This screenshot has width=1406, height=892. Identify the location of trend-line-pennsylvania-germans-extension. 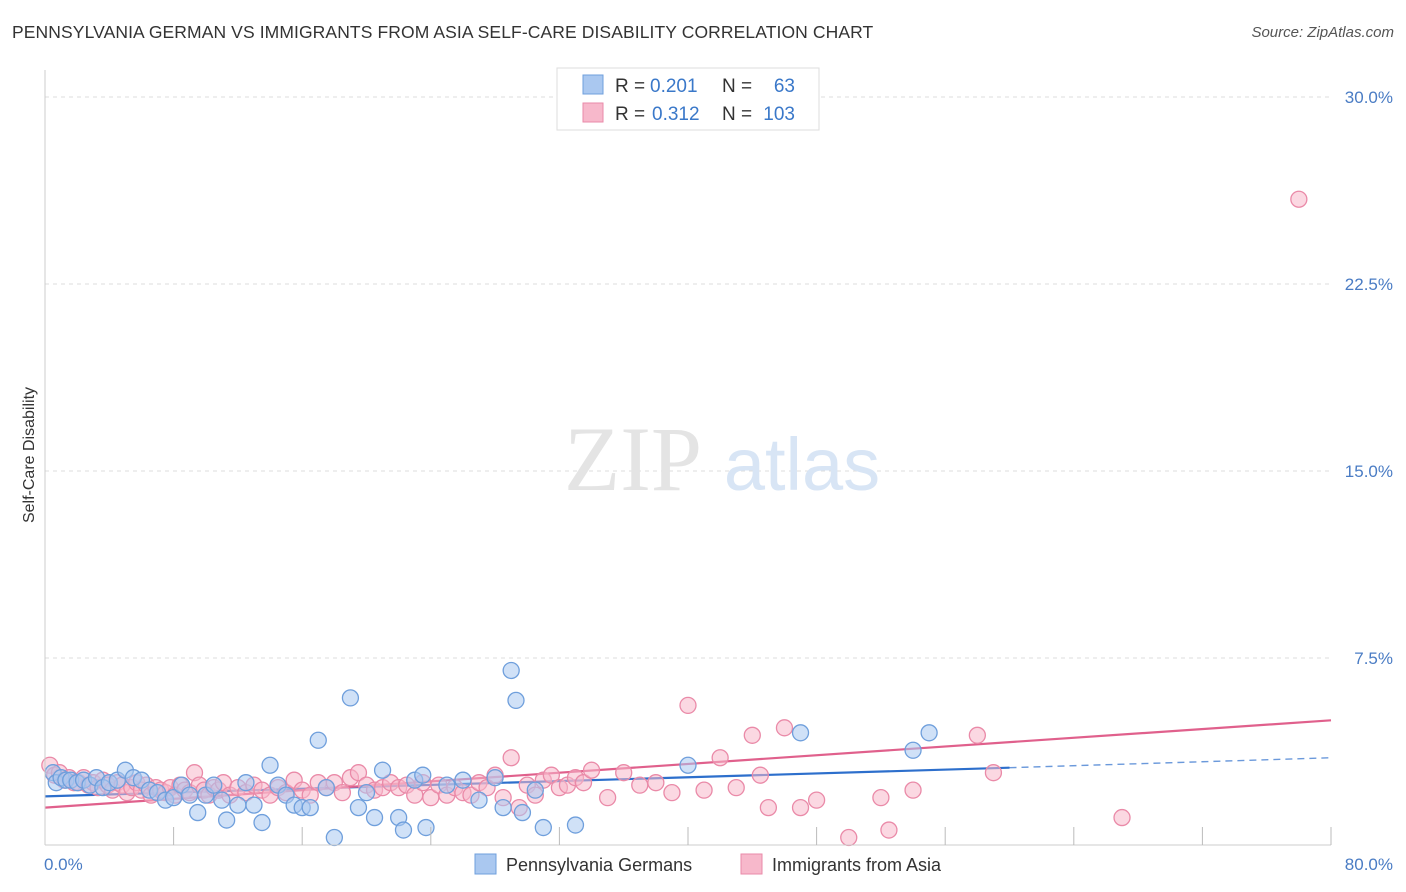
(1170, 763).